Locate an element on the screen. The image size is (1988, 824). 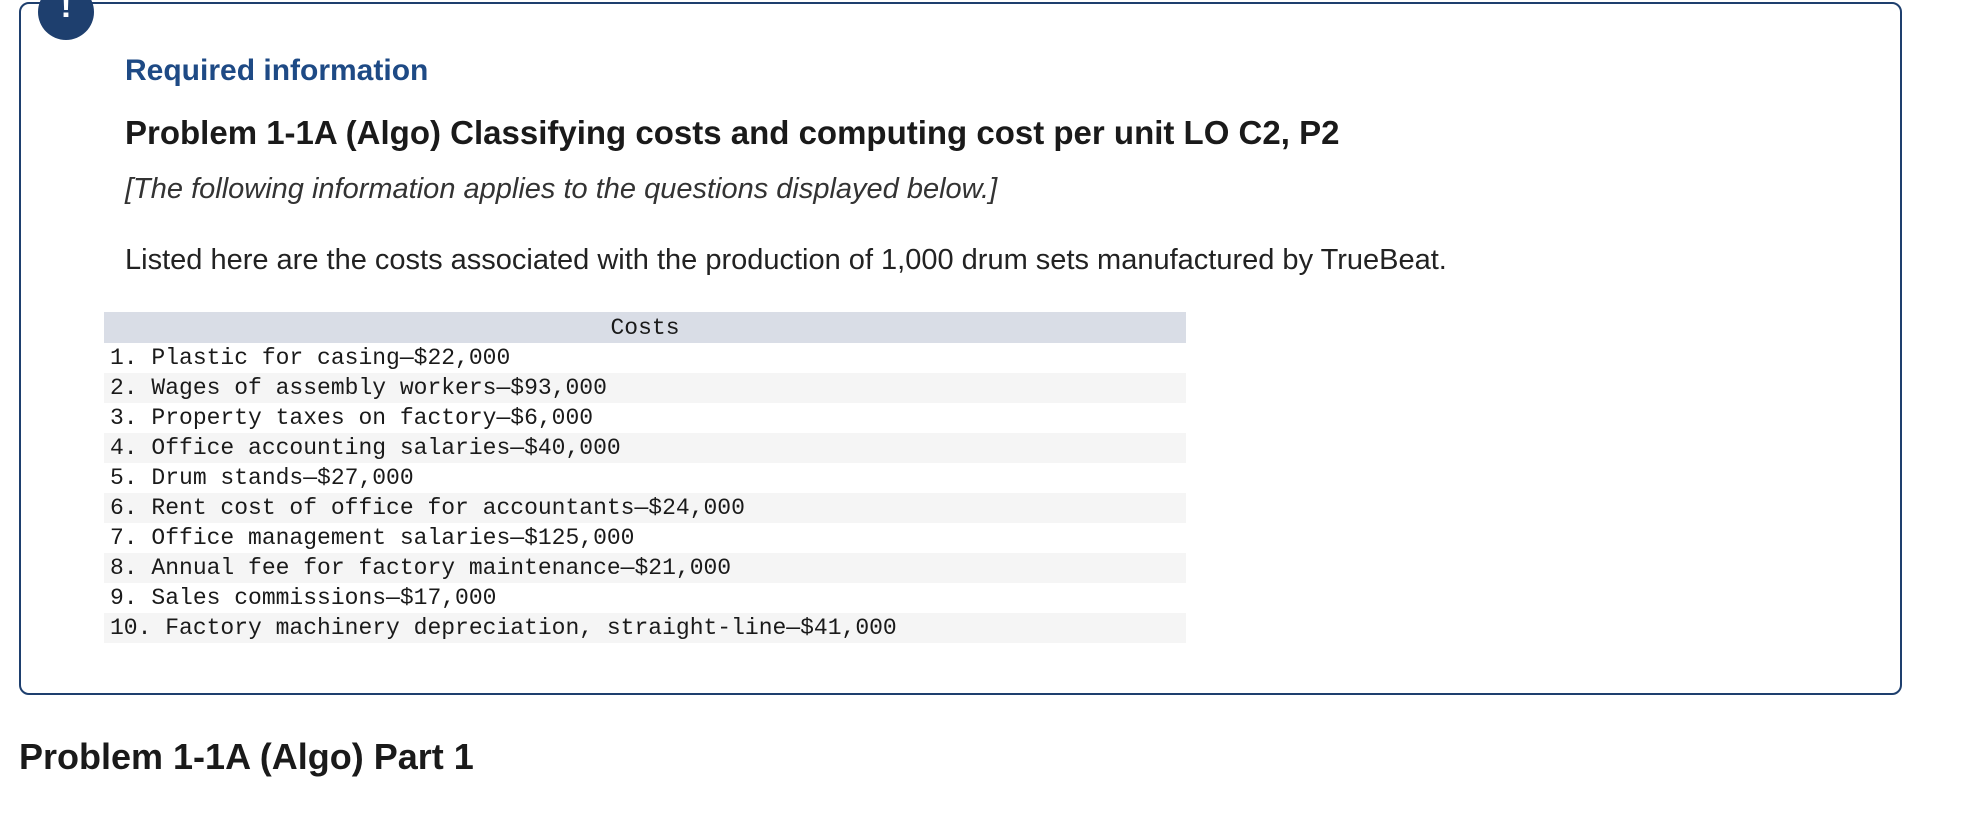
costs-column-header: Costs is located at coordinates (645, 327).